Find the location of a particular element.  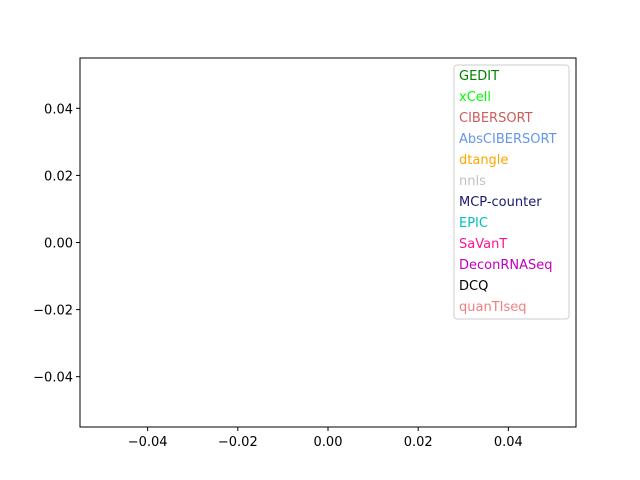

x-tick-label: −0.04 is located at coordinates (148, 442).